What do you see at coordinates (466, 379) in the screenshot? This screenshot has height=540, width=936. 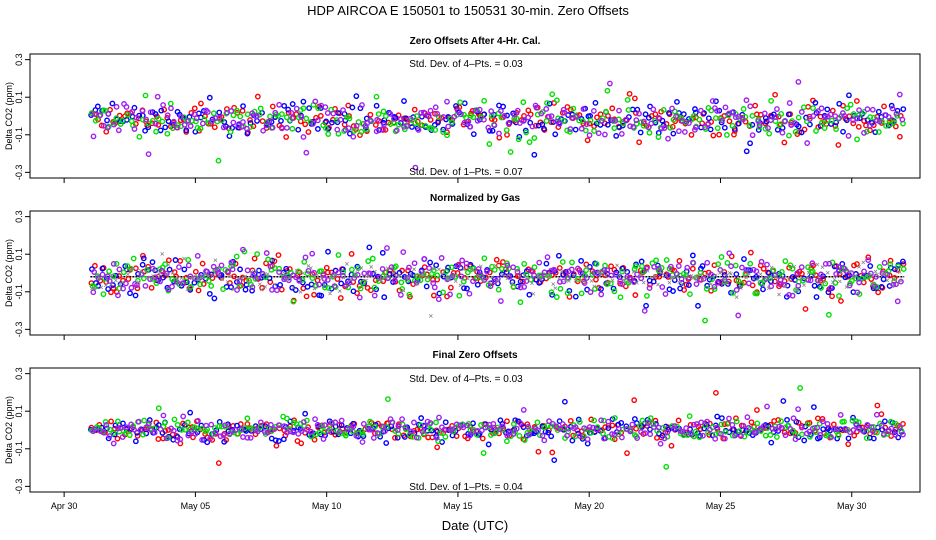 I see `panel-3-annotation-top: Std. Dev. of 4–Pts. = 0.03` at bounding box center [466, 379].